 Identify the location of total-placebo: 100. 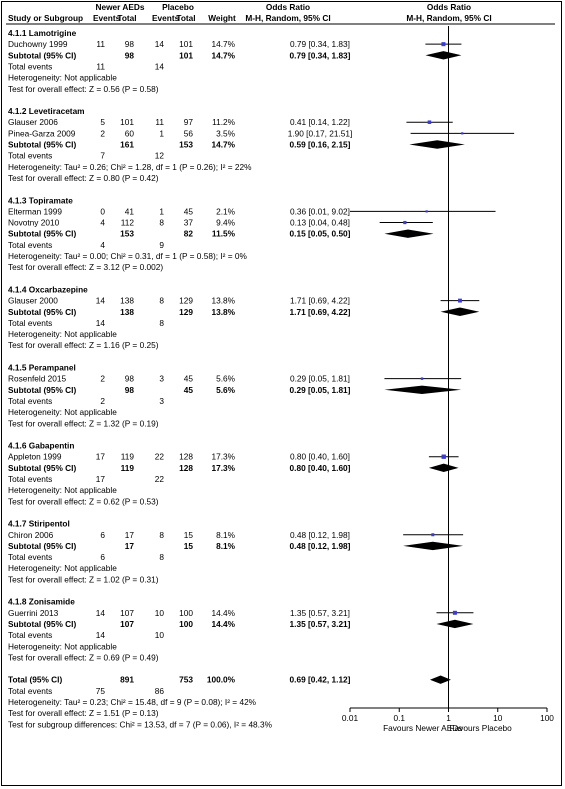
(186, 624).